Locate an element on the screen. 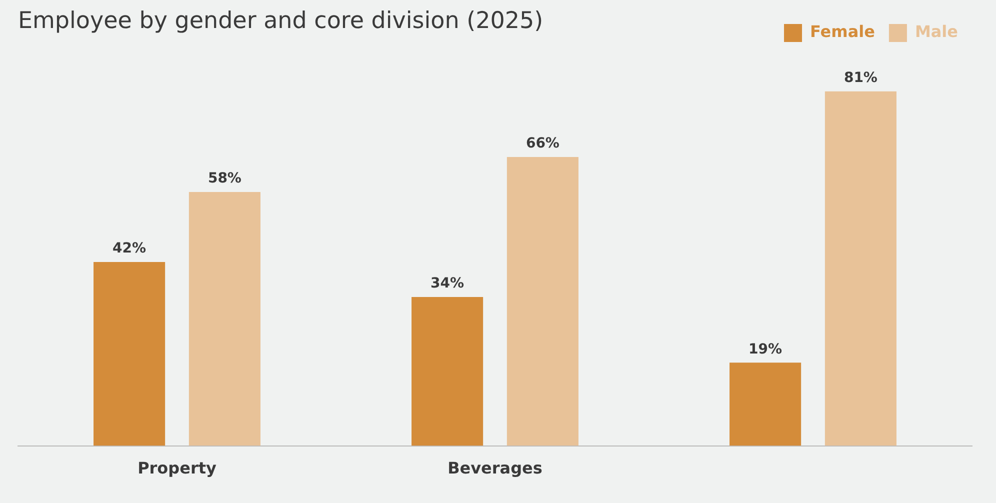  x-tick-label: Beverages is located at coordinates (495, 468).